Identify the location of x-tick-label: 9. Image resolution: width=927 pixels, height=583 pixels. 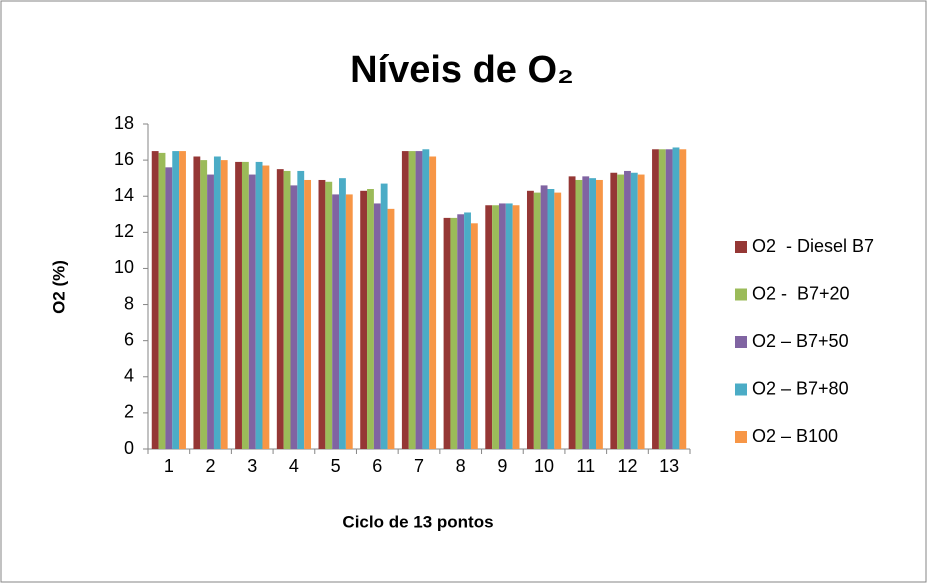
(502, 466).